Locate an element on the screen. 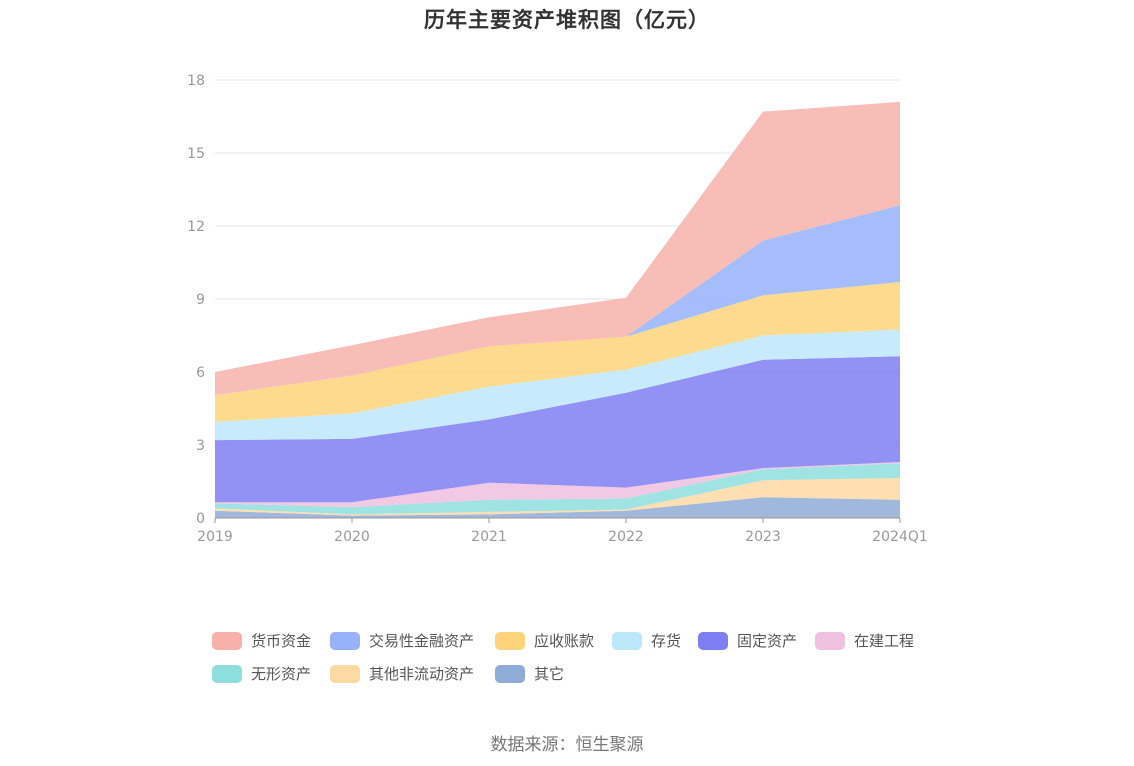 Image resolution: width=1134 pixels, height=766 pixels. legend-label: 在建工程 is located at coordinates (884, 641).